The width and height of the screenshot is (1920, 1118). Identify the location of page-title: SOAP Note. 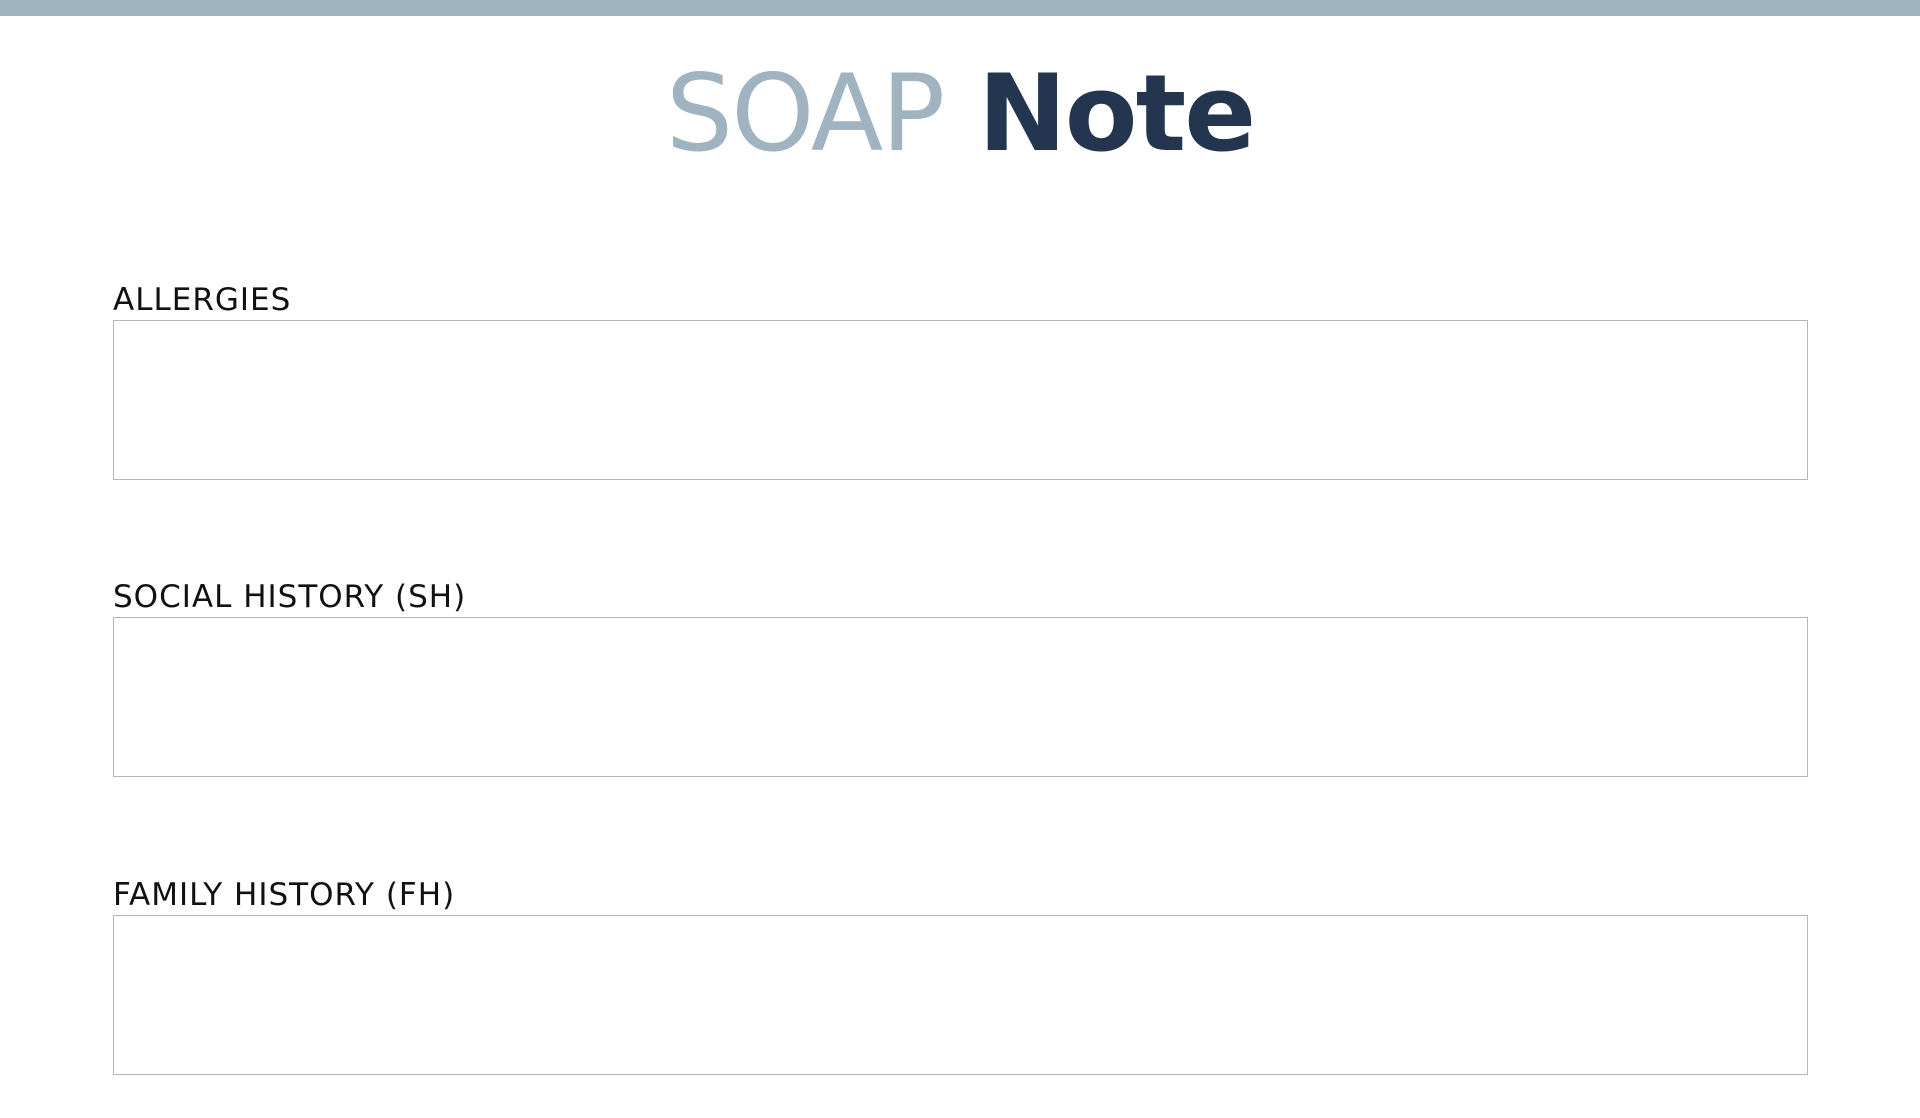
(960, 113).